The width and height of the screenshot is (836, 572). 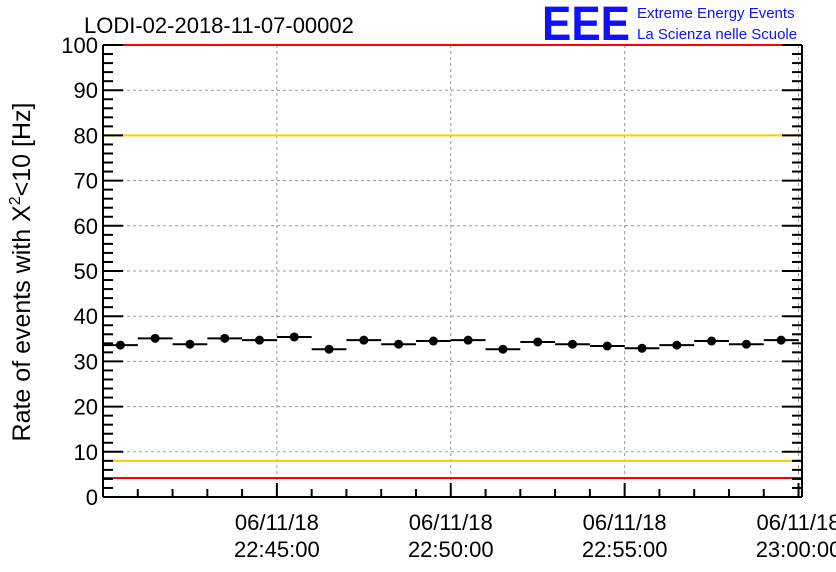 What do you see at coordinates (717, 34) in the screenshot?
I see `logo-line2: La Scienza nelle Scuole` at bounding box center [717, 34].